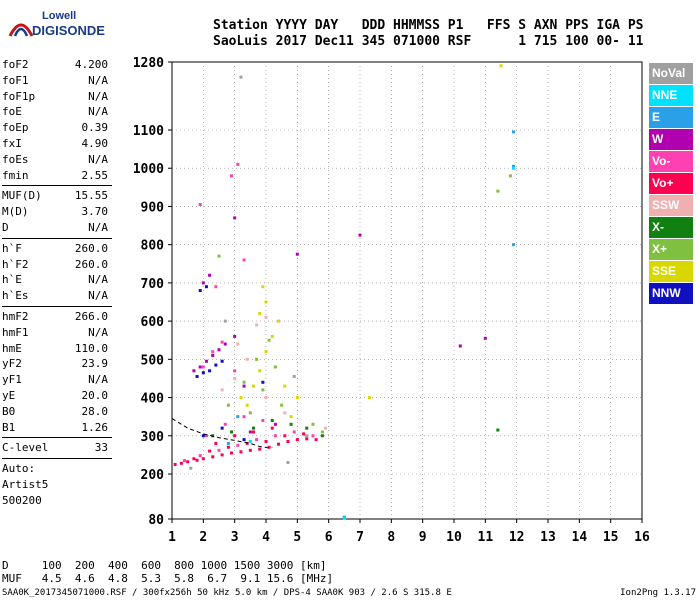  What do you see at coordinates (642, 537) in the screenshot?
I see `x-tick-label: 16` at bounding box center [642, 537].